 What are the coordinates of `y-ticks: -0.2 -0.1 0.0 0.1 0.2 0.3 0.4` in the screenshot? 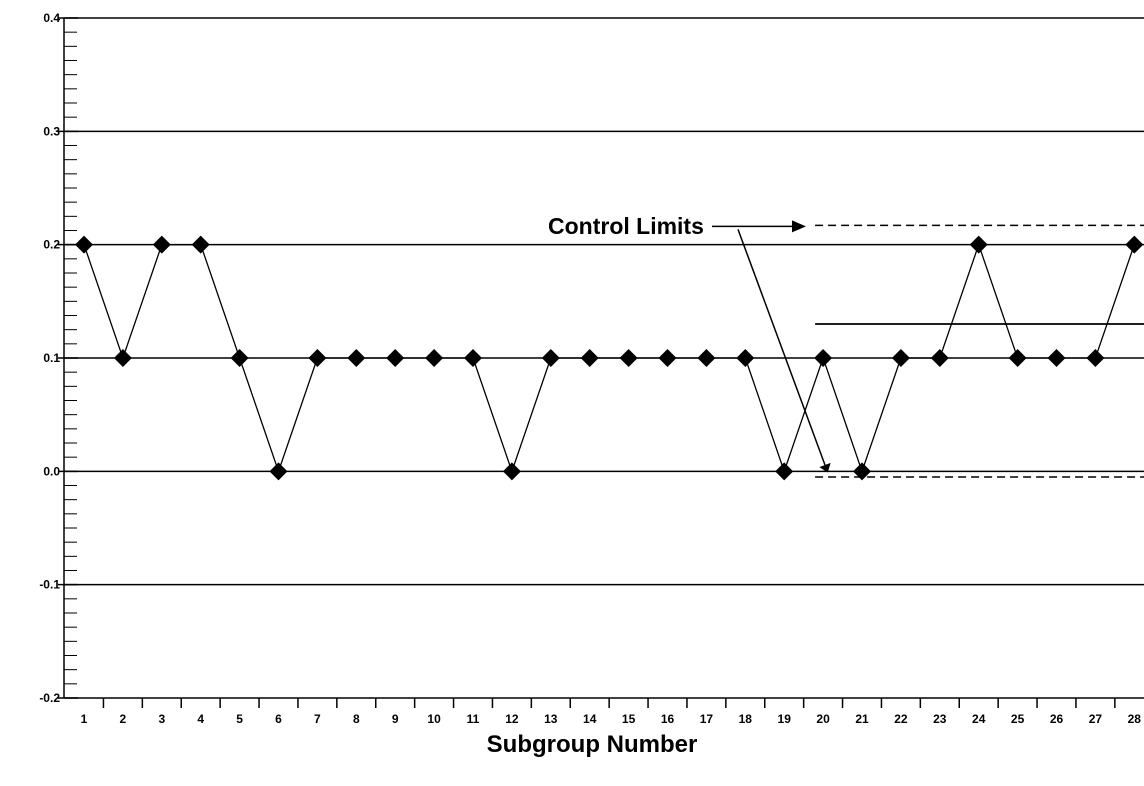 It's located at (58, 358).